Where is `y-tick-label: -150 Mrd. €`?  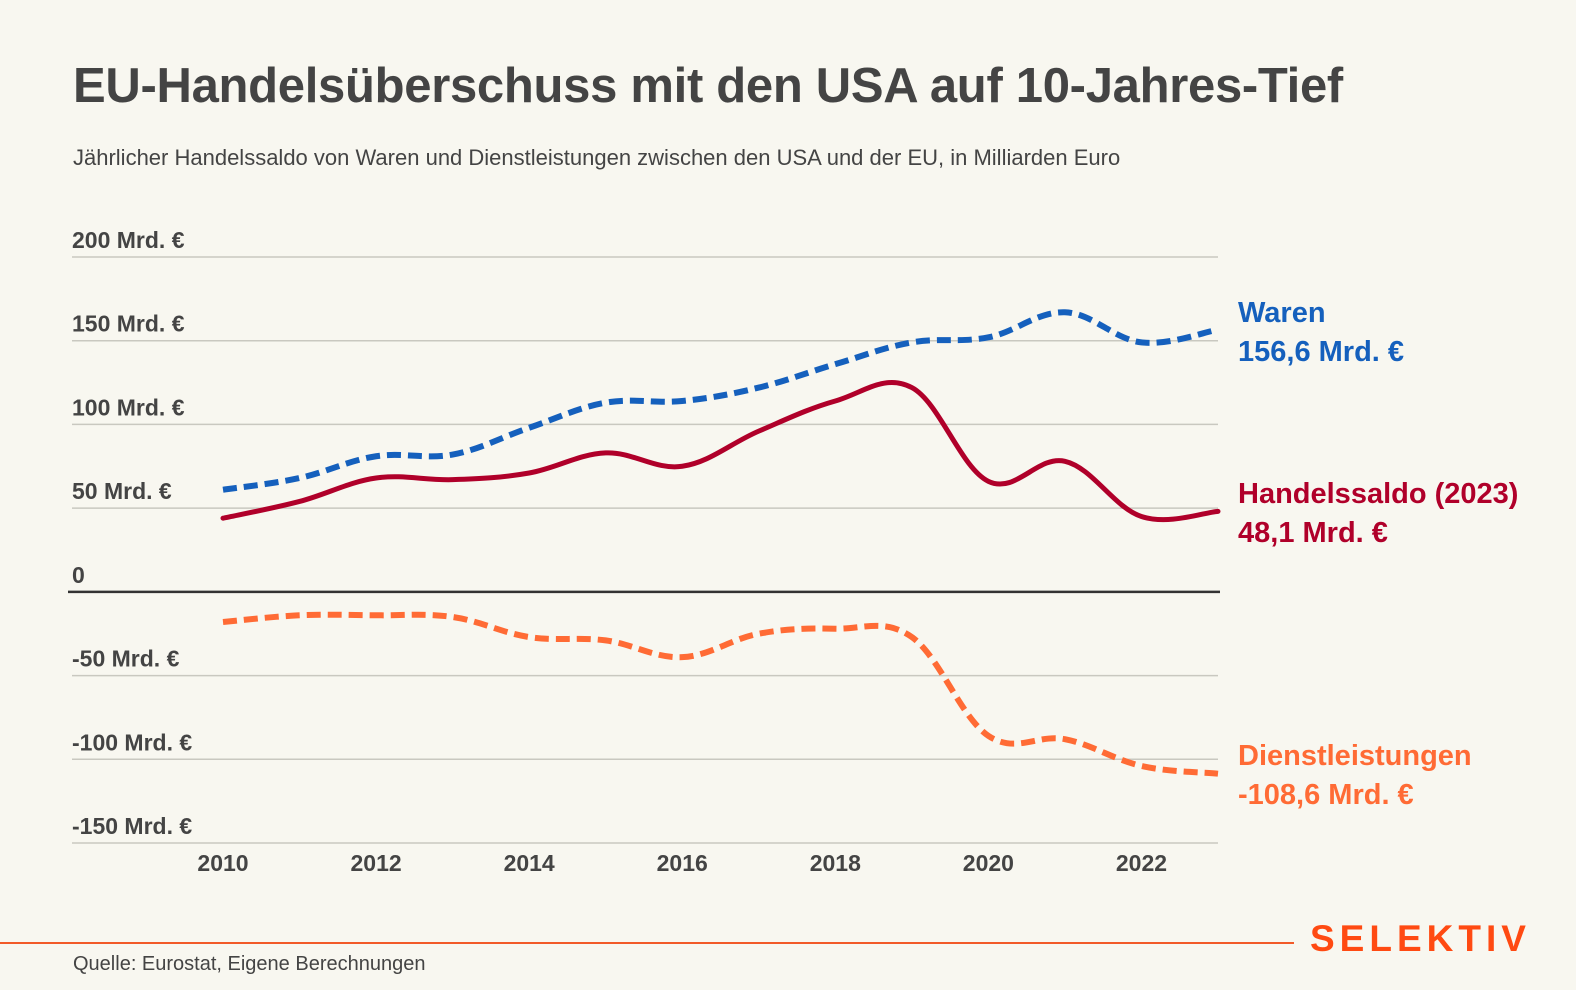
y-tick-label: -150 Mrd. € is located at coordinates (132, 826).